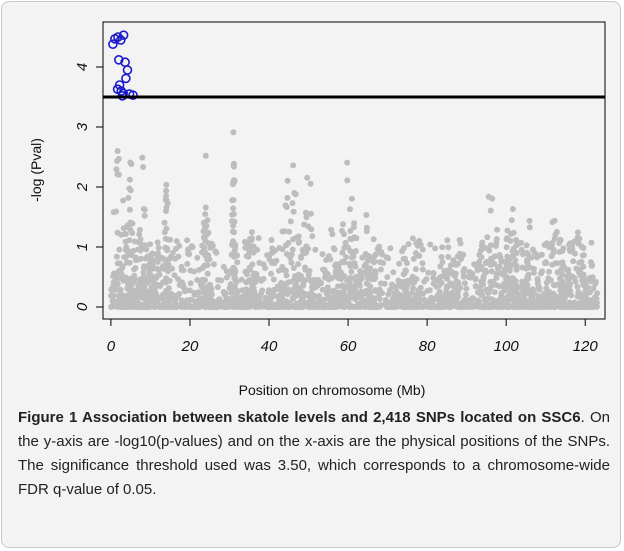 This screenshot has width=624, height=551. What do you see at coordinates (82, 126) in the screenshot?
I see `y-tick-label: 3` at bounding box center [82, 126].